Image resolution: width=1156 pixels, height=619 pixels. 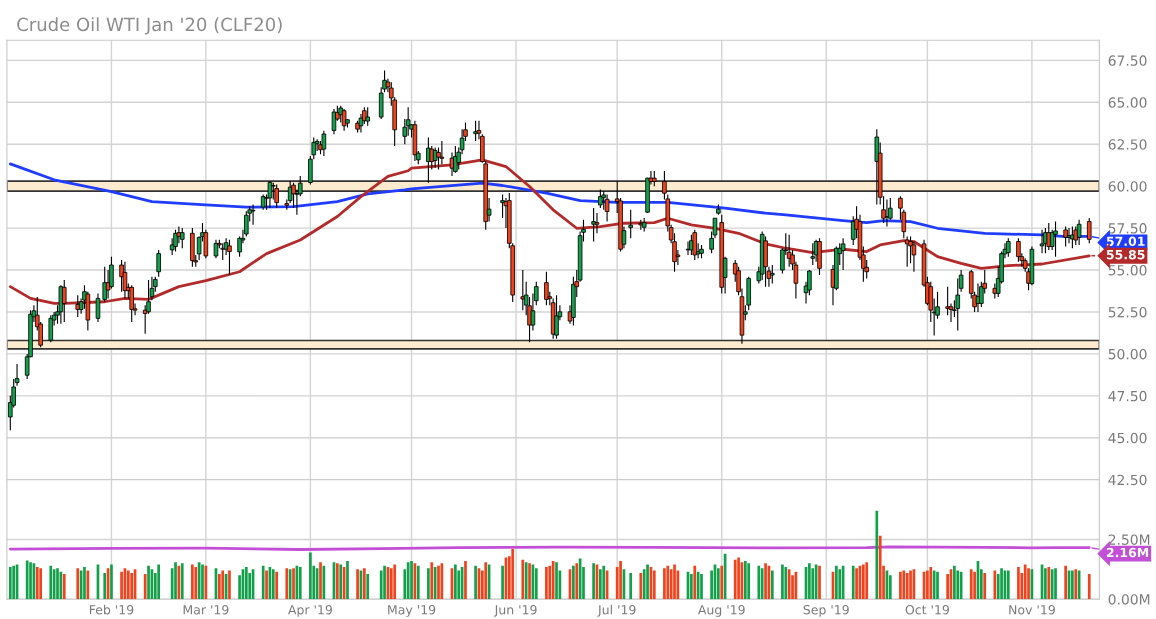 What do you see at coordinates (1127, 144) in the screenshot?
I see `y-tick-label: 62.50` at bounding box center [1127, 144].